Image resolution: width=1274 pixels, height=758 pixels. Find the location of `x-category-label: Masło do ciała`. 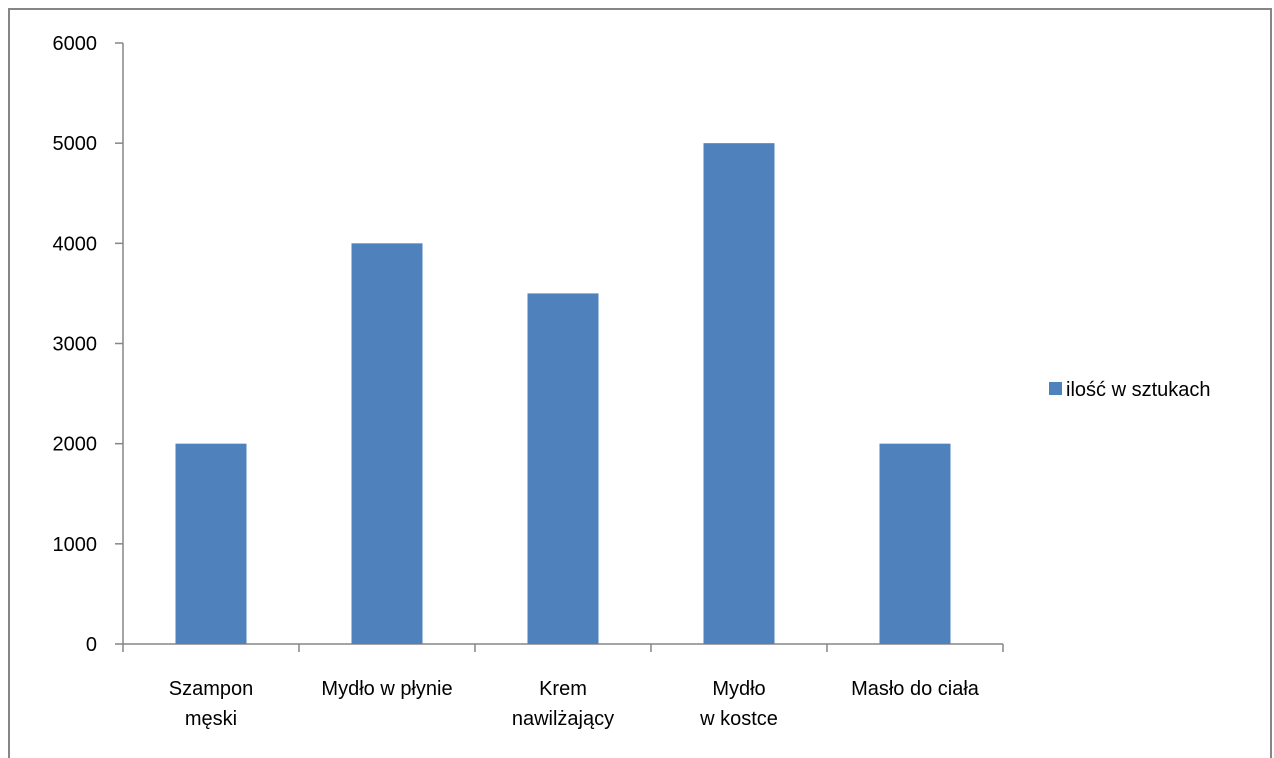

x-category-label: Masło do ciała is located at coordinates (915, 689).